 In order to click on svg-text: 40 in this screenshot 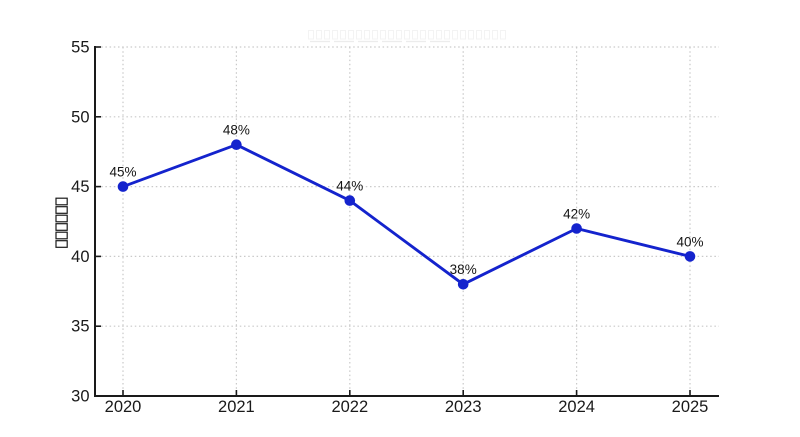, I will do `click(80, 257)`.